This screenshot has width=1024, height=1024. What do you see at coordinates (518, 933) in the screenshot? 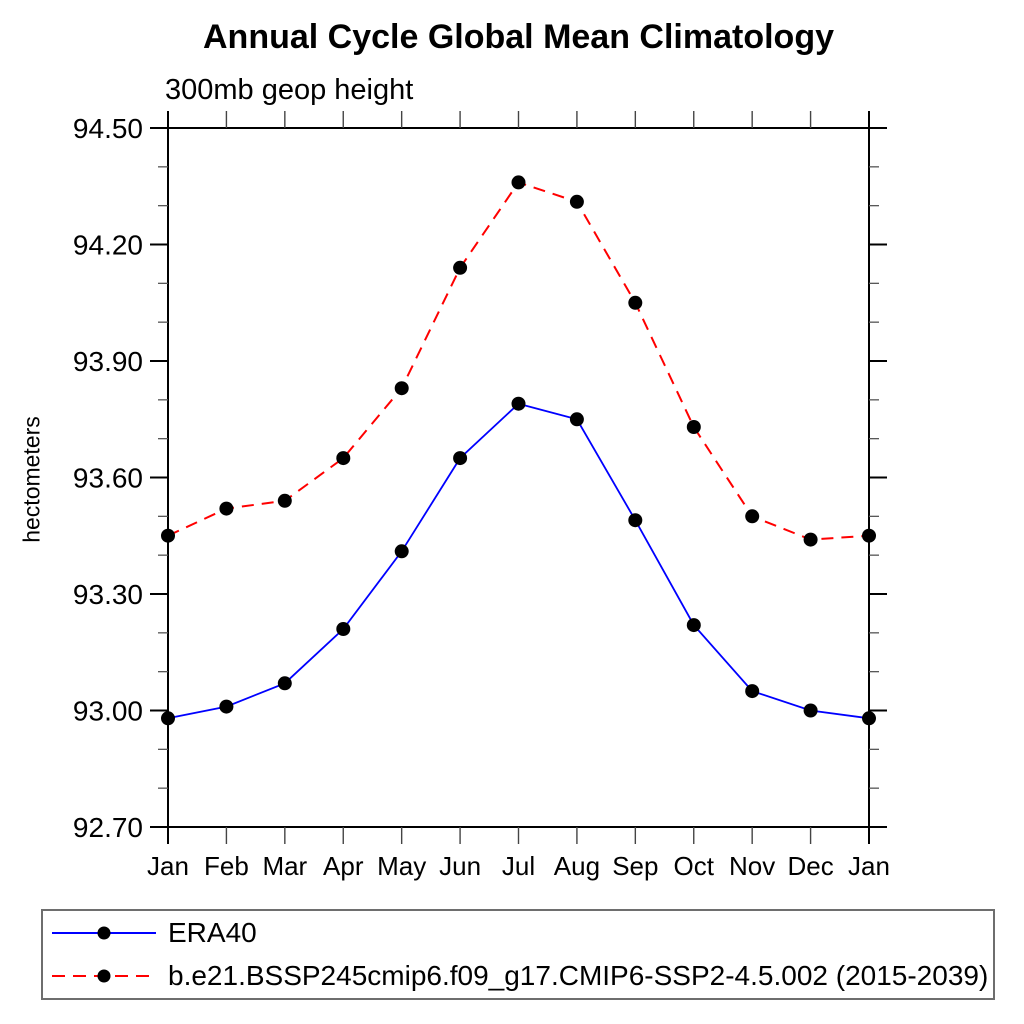
I see `legend-item-era40: ERA40` at bounding box center [518, 933].